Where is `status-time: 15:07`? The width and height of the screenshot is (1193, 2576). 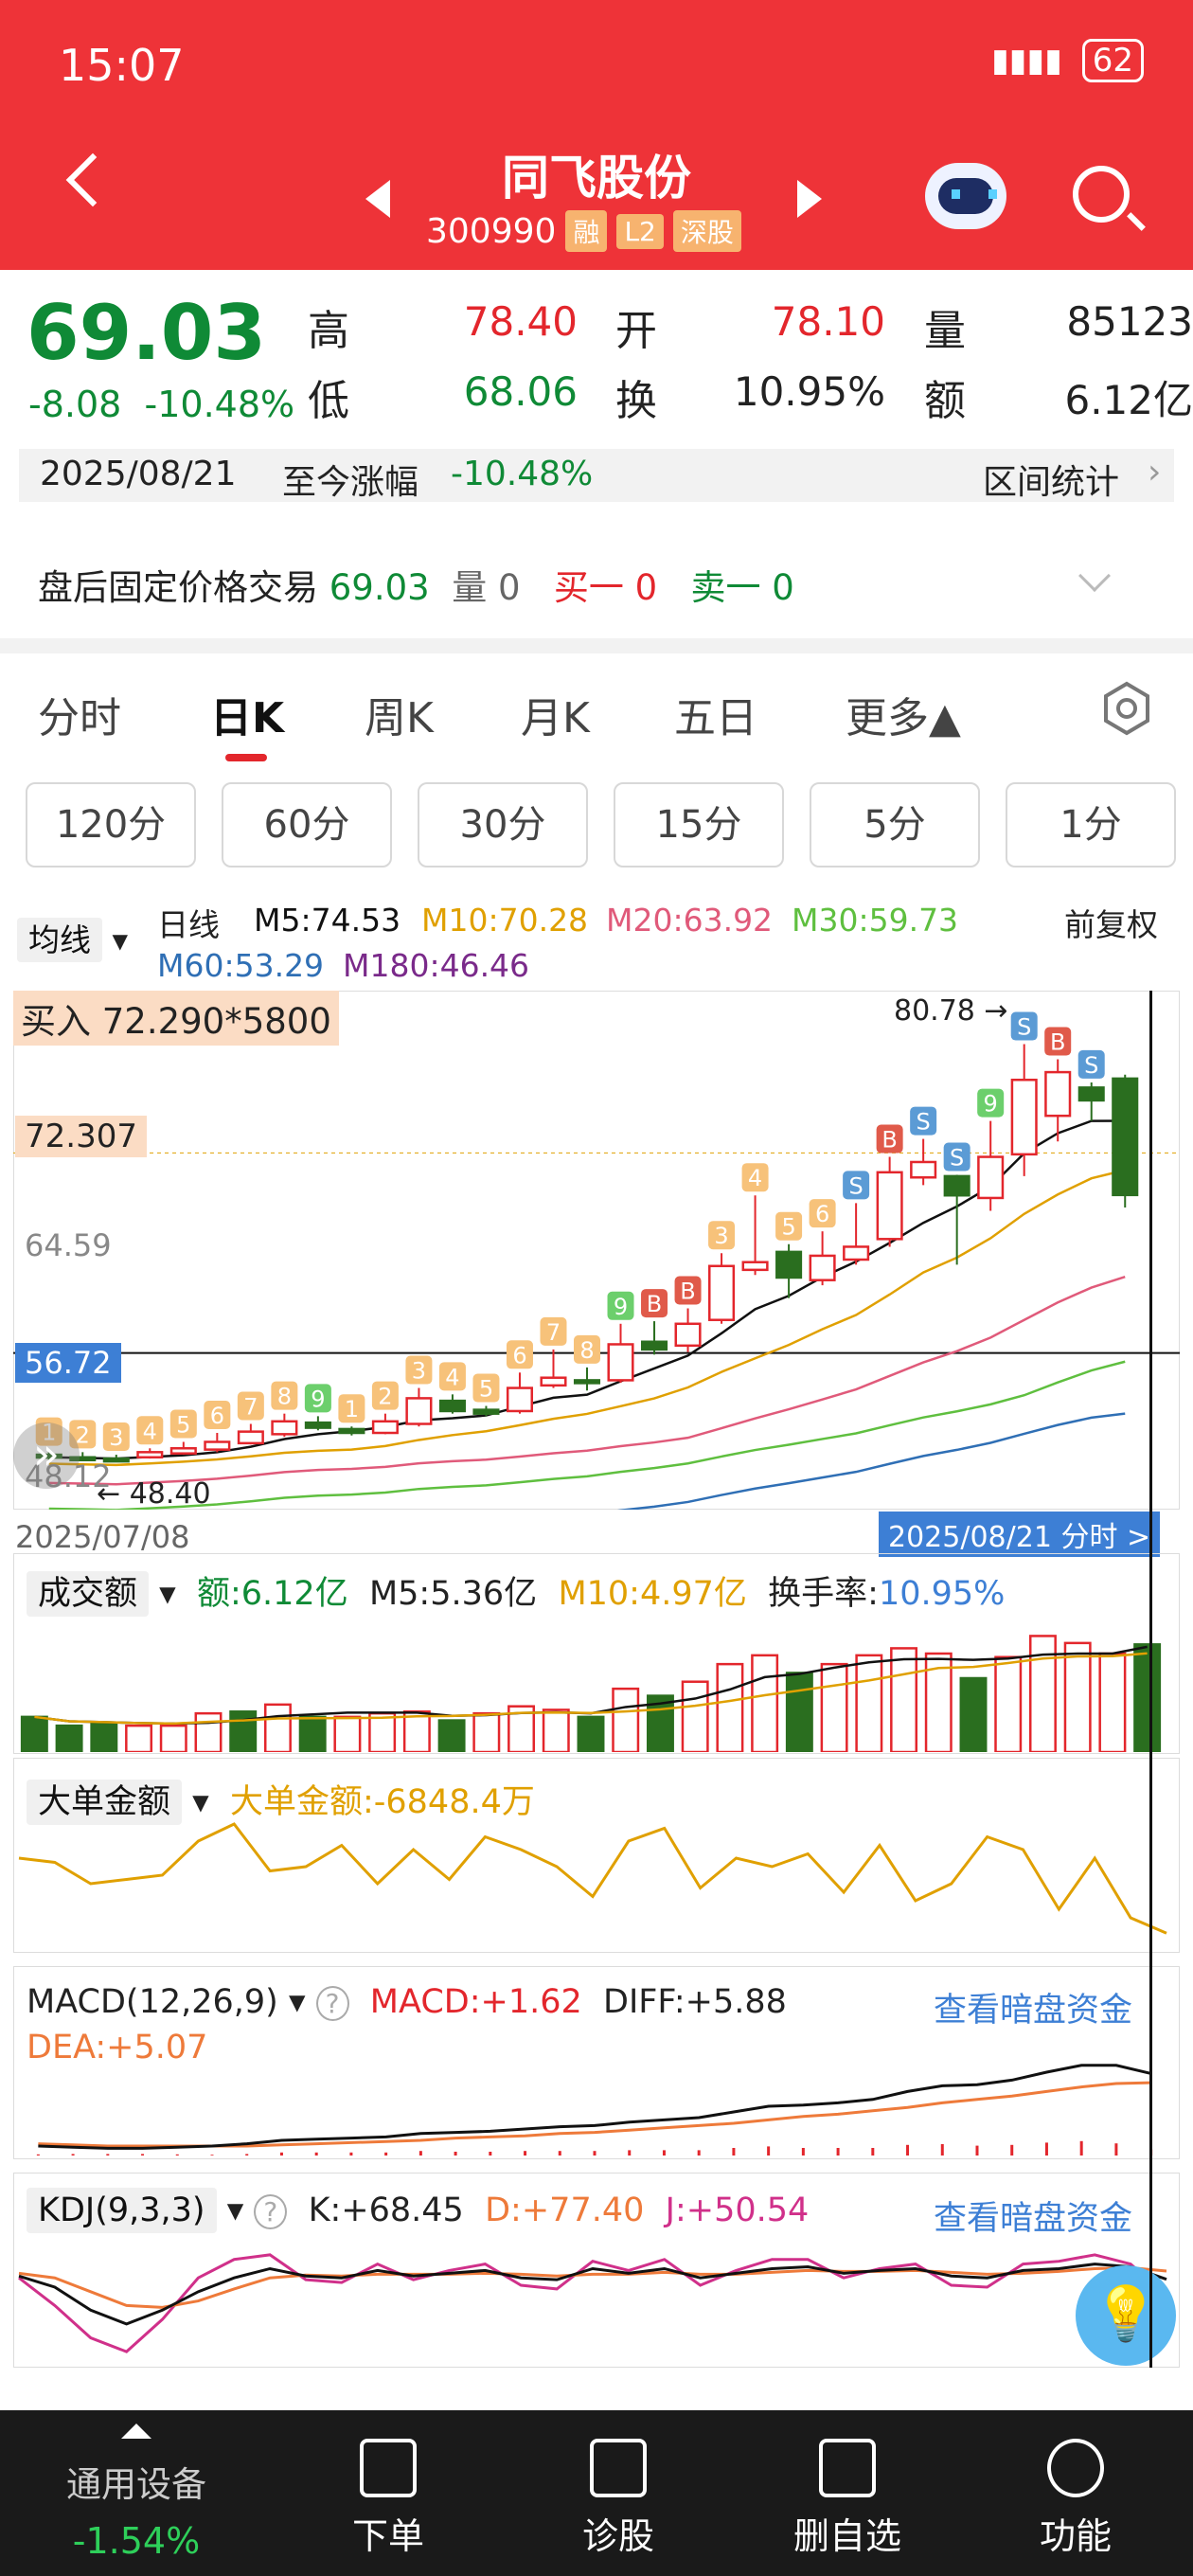
status-time: 15:07 is located at coordinates (122, 65).